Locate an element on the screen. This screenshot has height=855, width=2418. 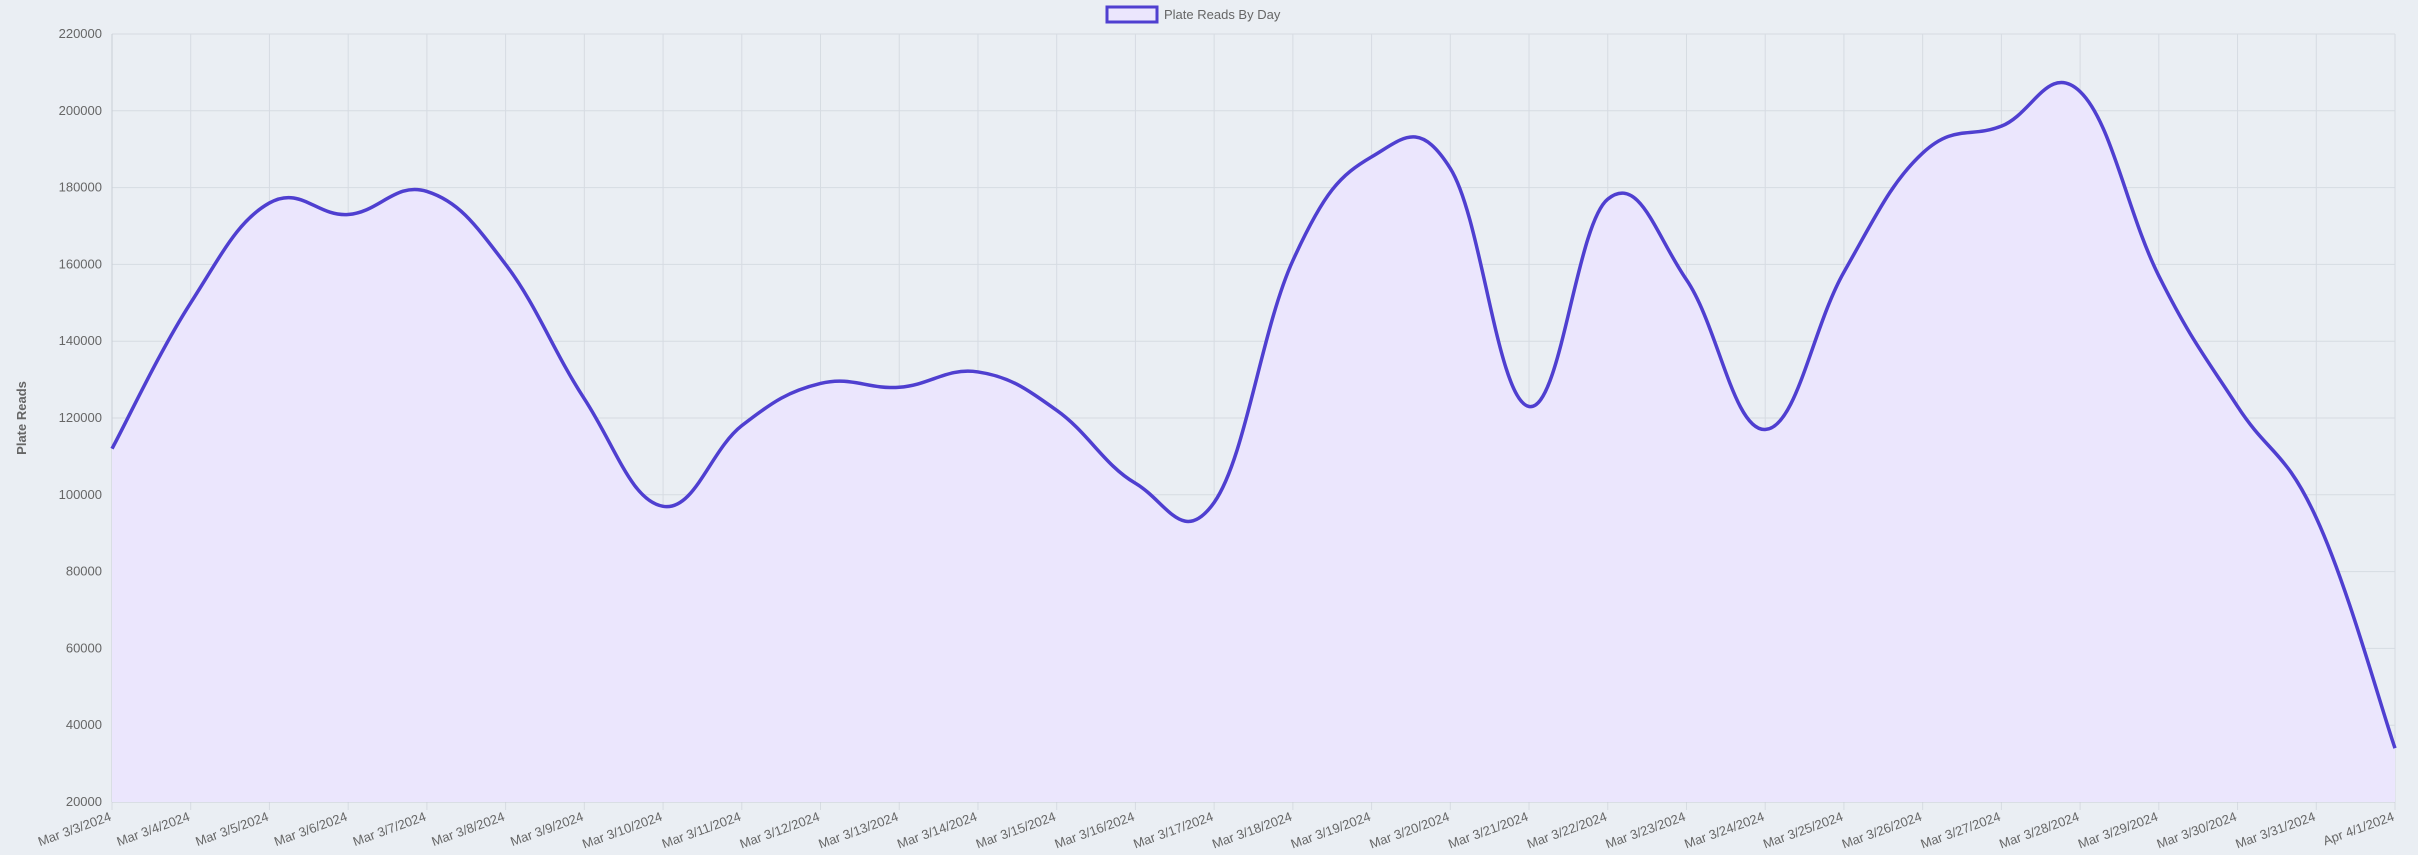
x-tick-label: Mar 3/15/2024 is located at coordinates (1016, 830).